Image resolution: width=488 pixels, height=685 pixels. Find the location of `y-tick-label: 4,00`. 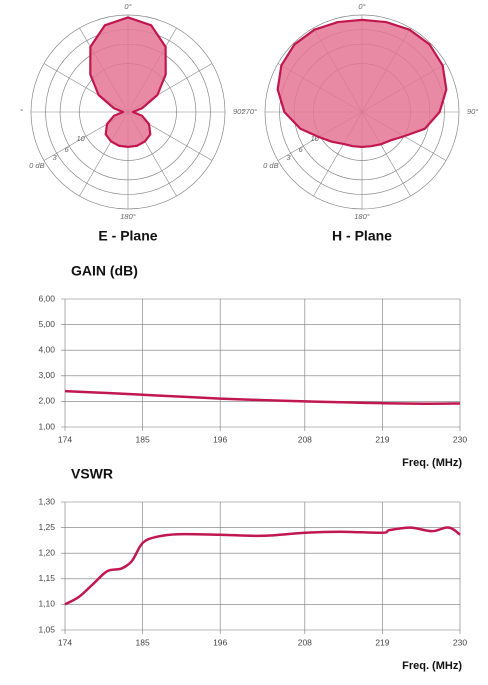

y-tick-label: 4,00 is located at coordinates (46, 349).